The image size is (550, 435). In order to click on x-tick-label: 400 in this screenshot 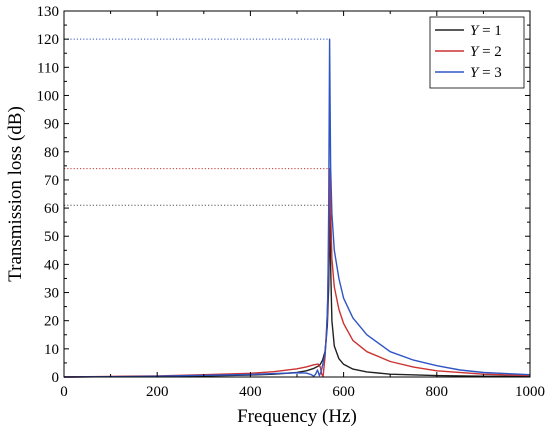, I will do `click(250, 392)`.